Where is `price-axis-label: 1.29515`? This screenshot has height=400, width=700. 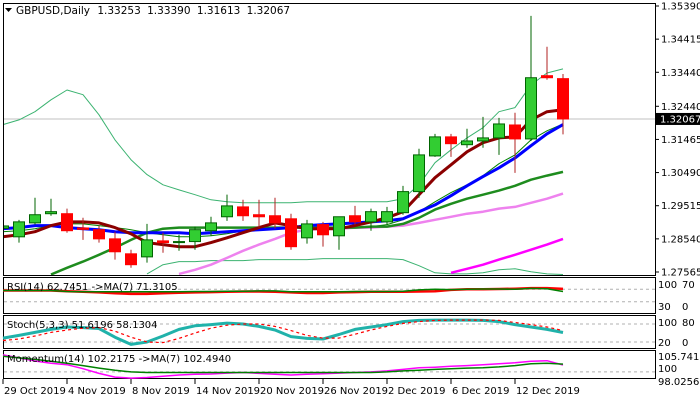
price-axis-label: 1.29515 is located at coordinates (680, 206).